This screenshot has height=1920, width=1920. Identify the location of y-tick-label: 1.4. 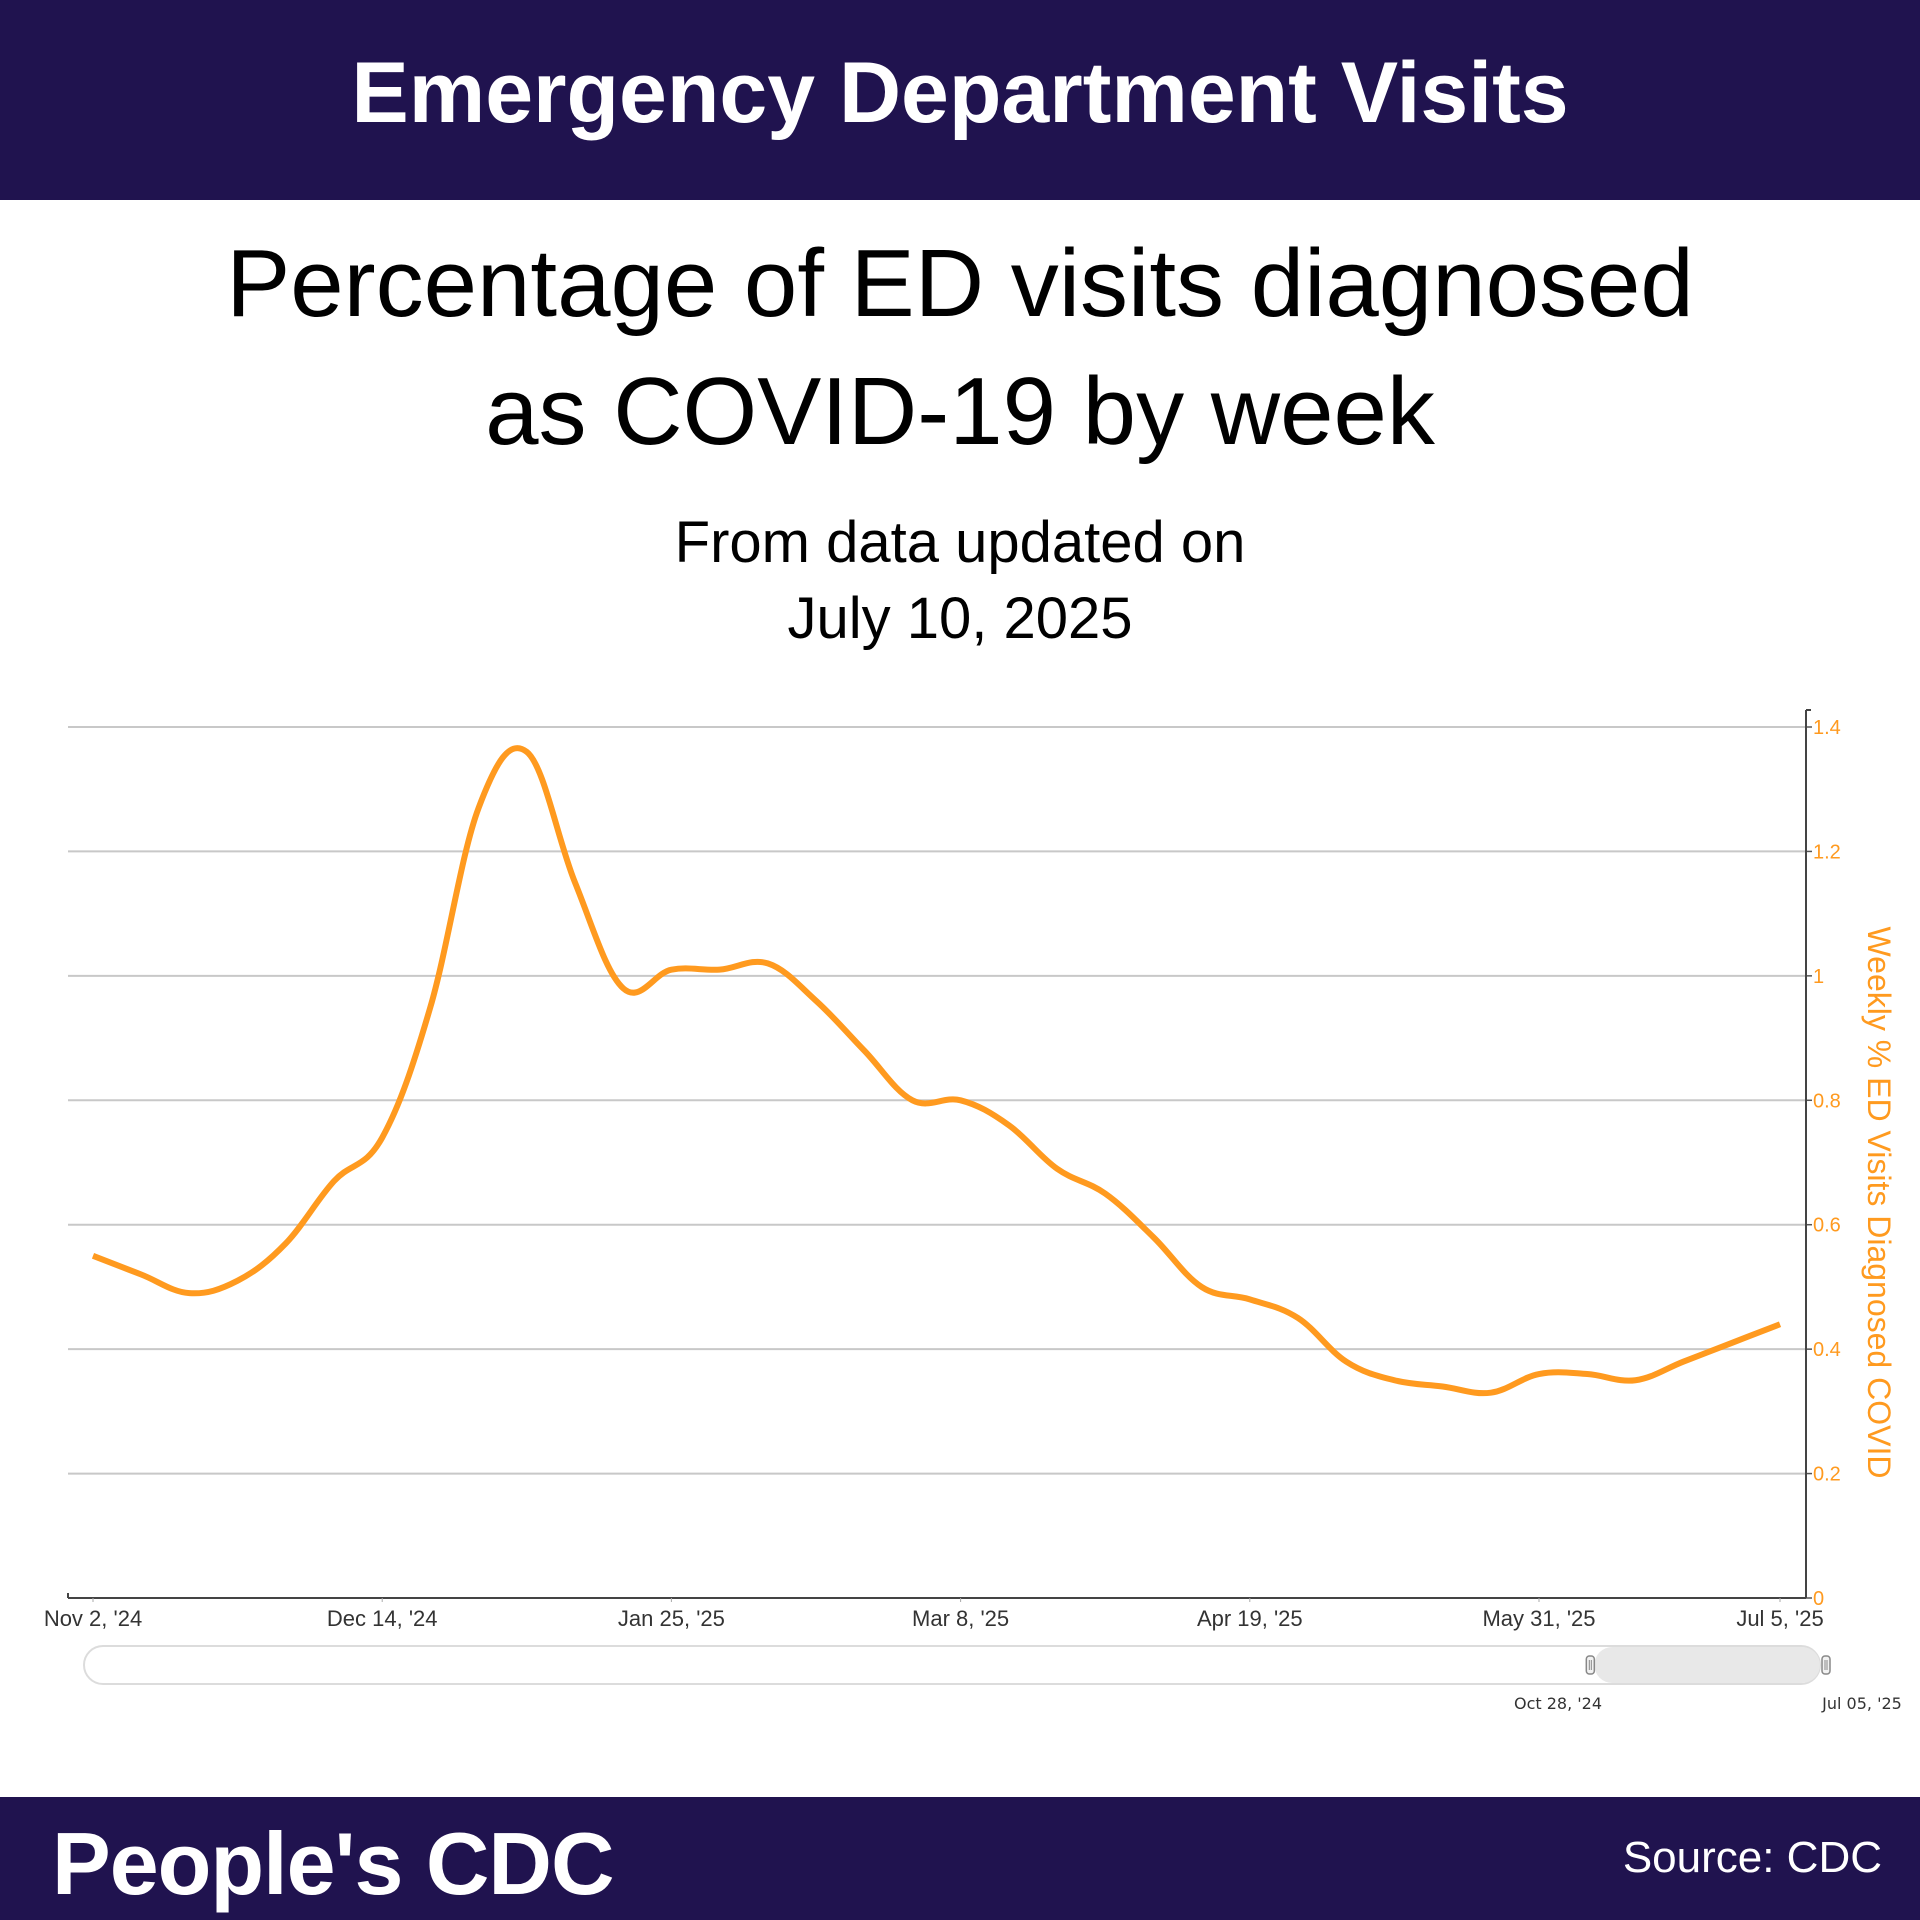
(1827, 728).